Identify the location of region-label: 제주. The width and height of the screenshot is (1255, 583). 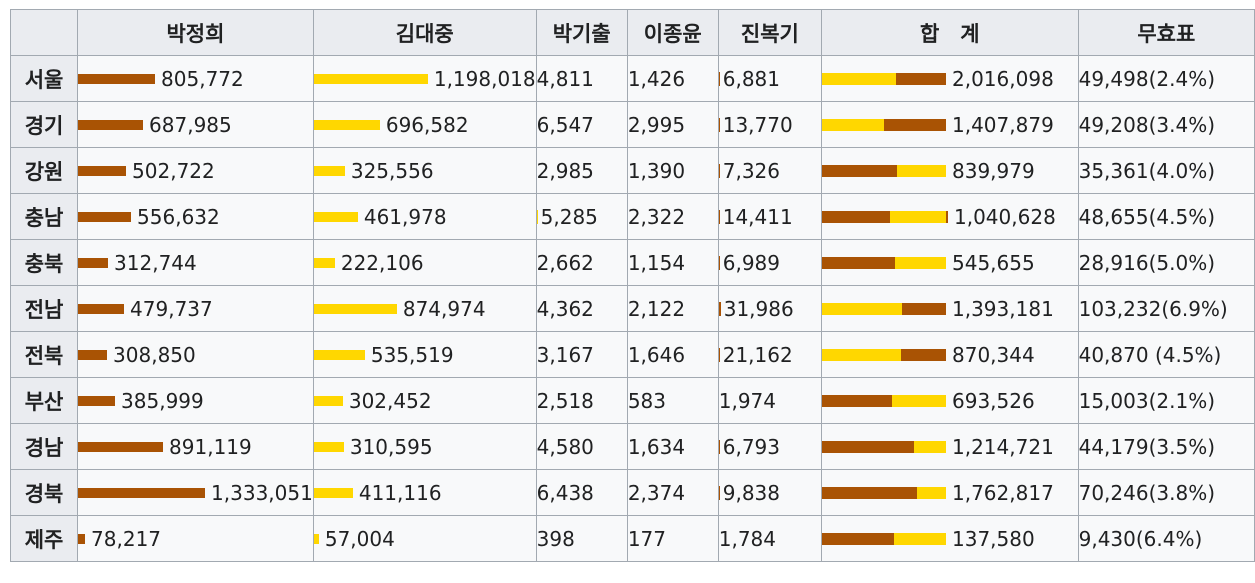
(44, 538).